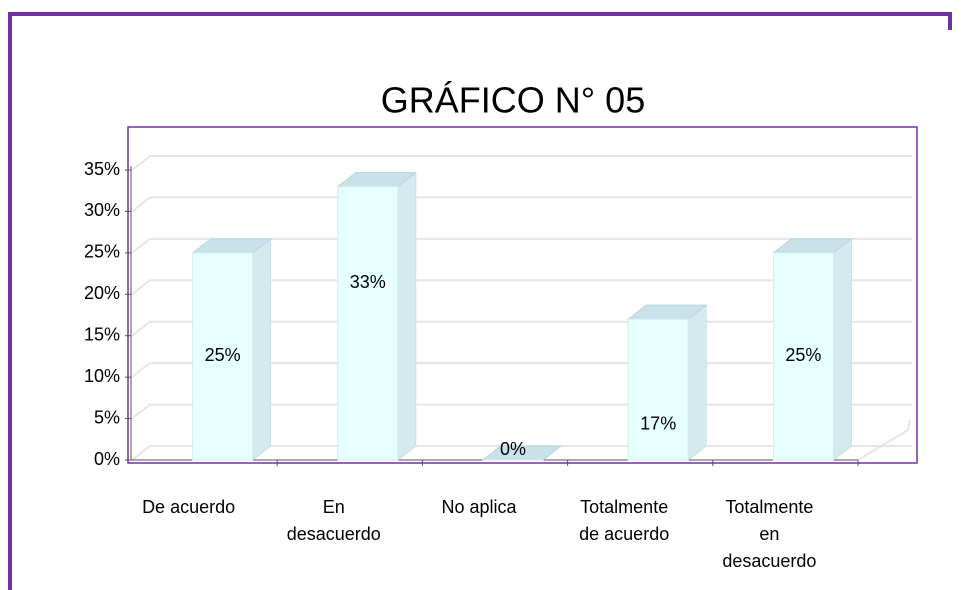 This screenshot has width=963, height=590. I want to click on y-tick-label: 5%, so click(107, 417).